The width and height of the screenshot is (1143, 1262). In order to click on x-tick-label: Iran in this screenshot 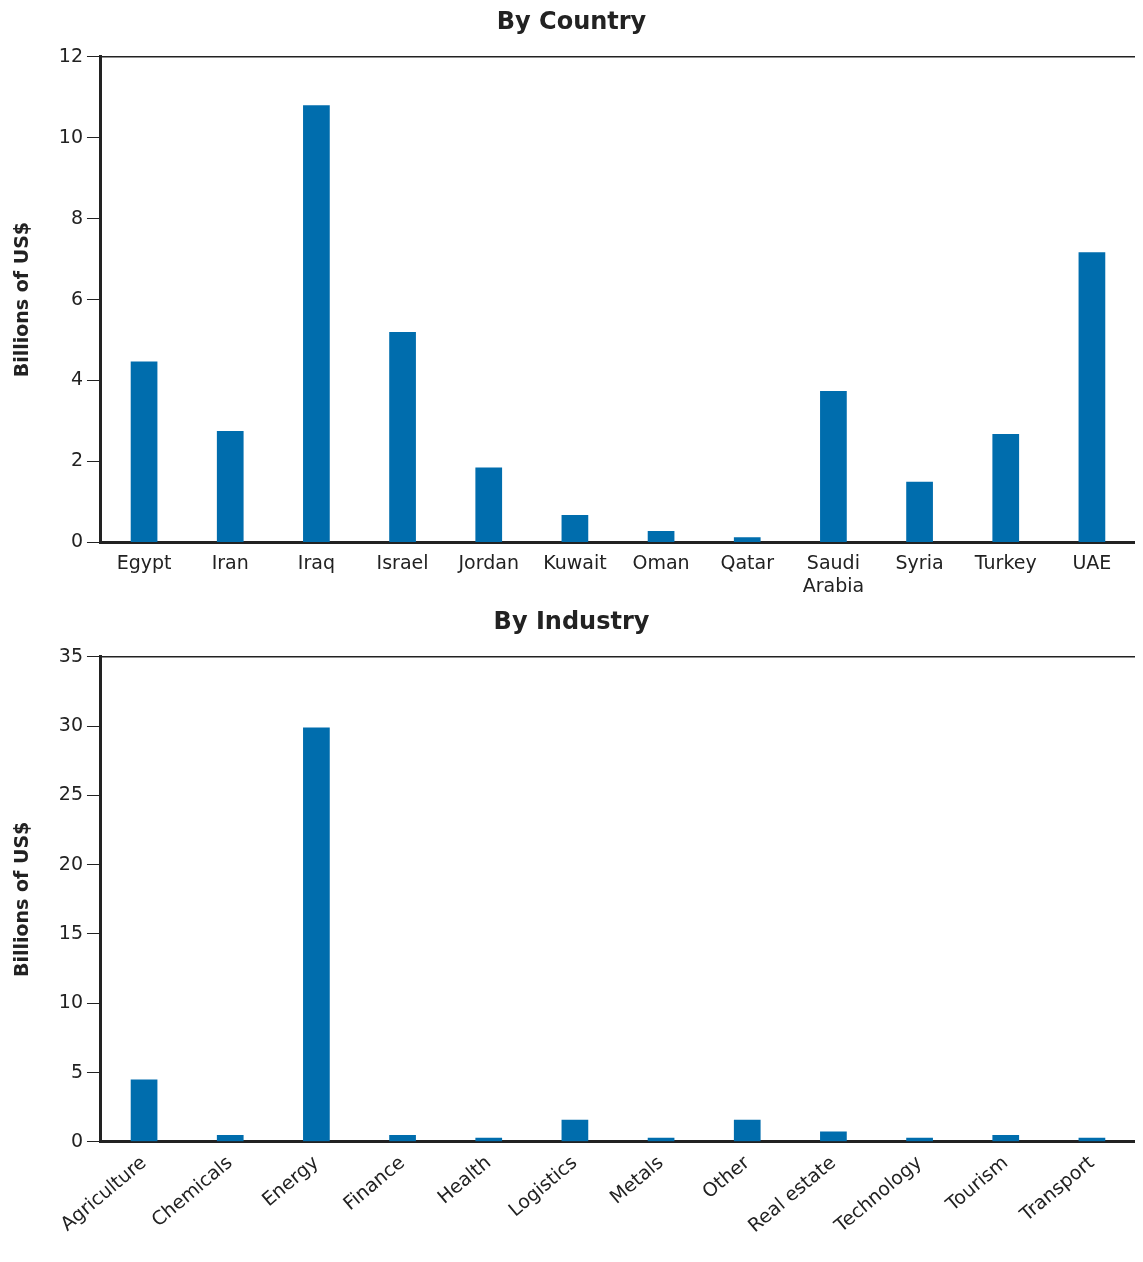, I will do `click(230, 561)`.